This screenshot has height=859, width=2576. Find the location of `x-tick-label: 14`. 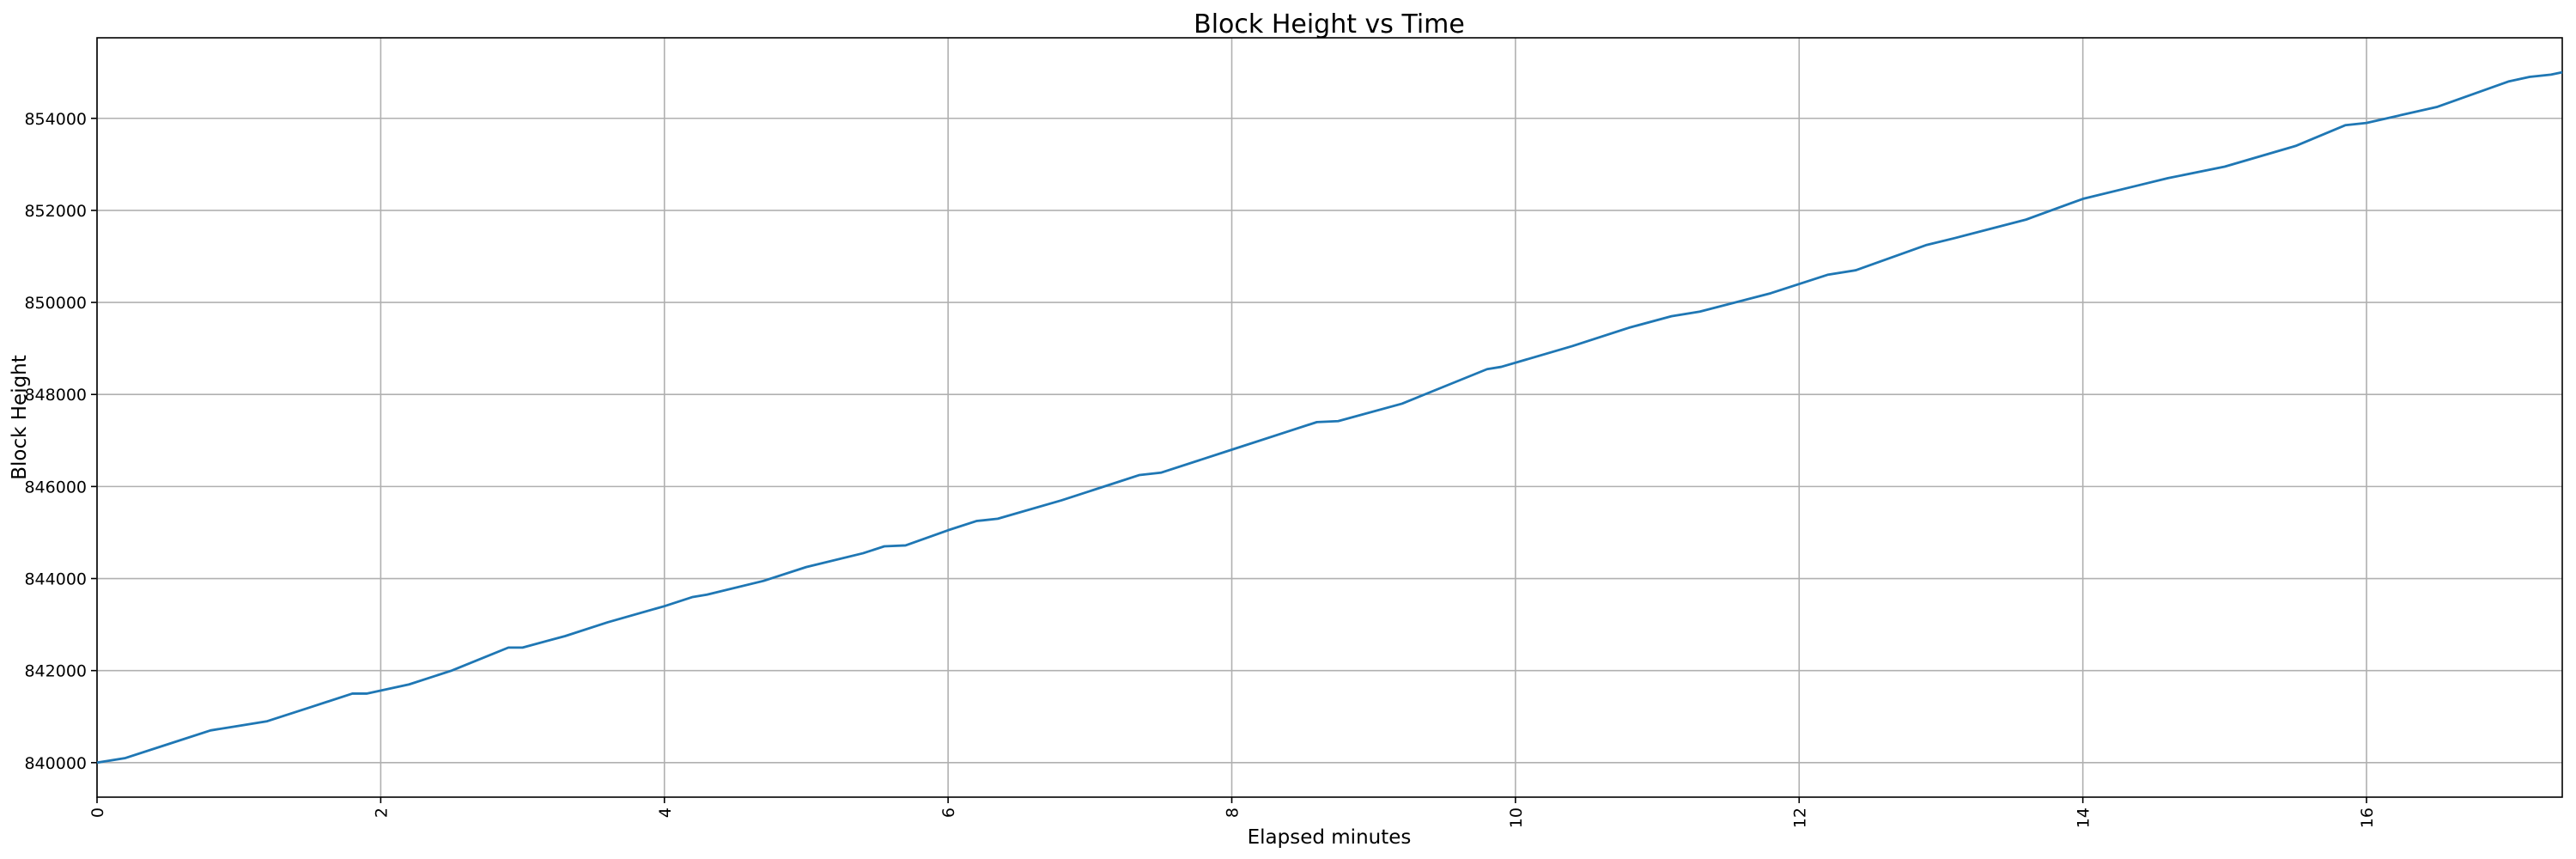

x-tick-label: 14 is located at coordinates (2084, 817).